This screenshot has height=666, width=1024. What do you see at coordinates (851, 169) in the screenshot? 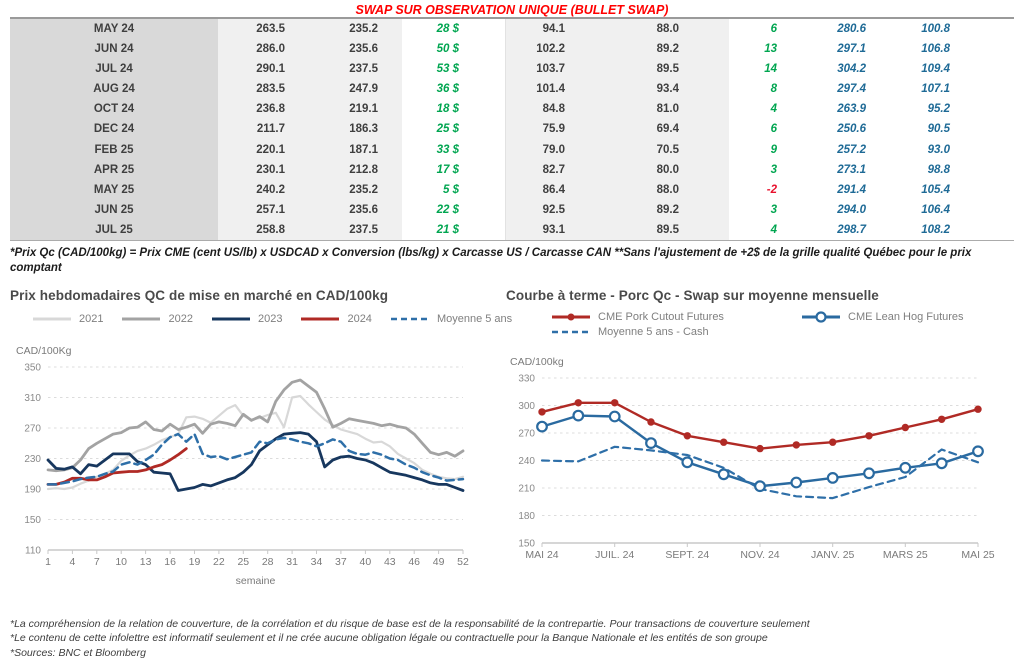
I see `futures-cell: 273.1` at bounding box center [851, 169].